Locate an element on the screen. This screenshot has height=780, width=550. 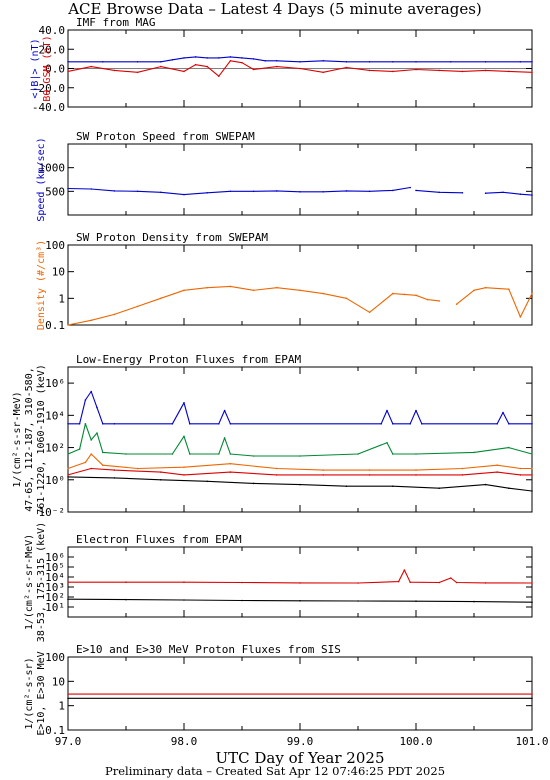
y-tick-label: 0.1 is located at coordinates (55, 730).